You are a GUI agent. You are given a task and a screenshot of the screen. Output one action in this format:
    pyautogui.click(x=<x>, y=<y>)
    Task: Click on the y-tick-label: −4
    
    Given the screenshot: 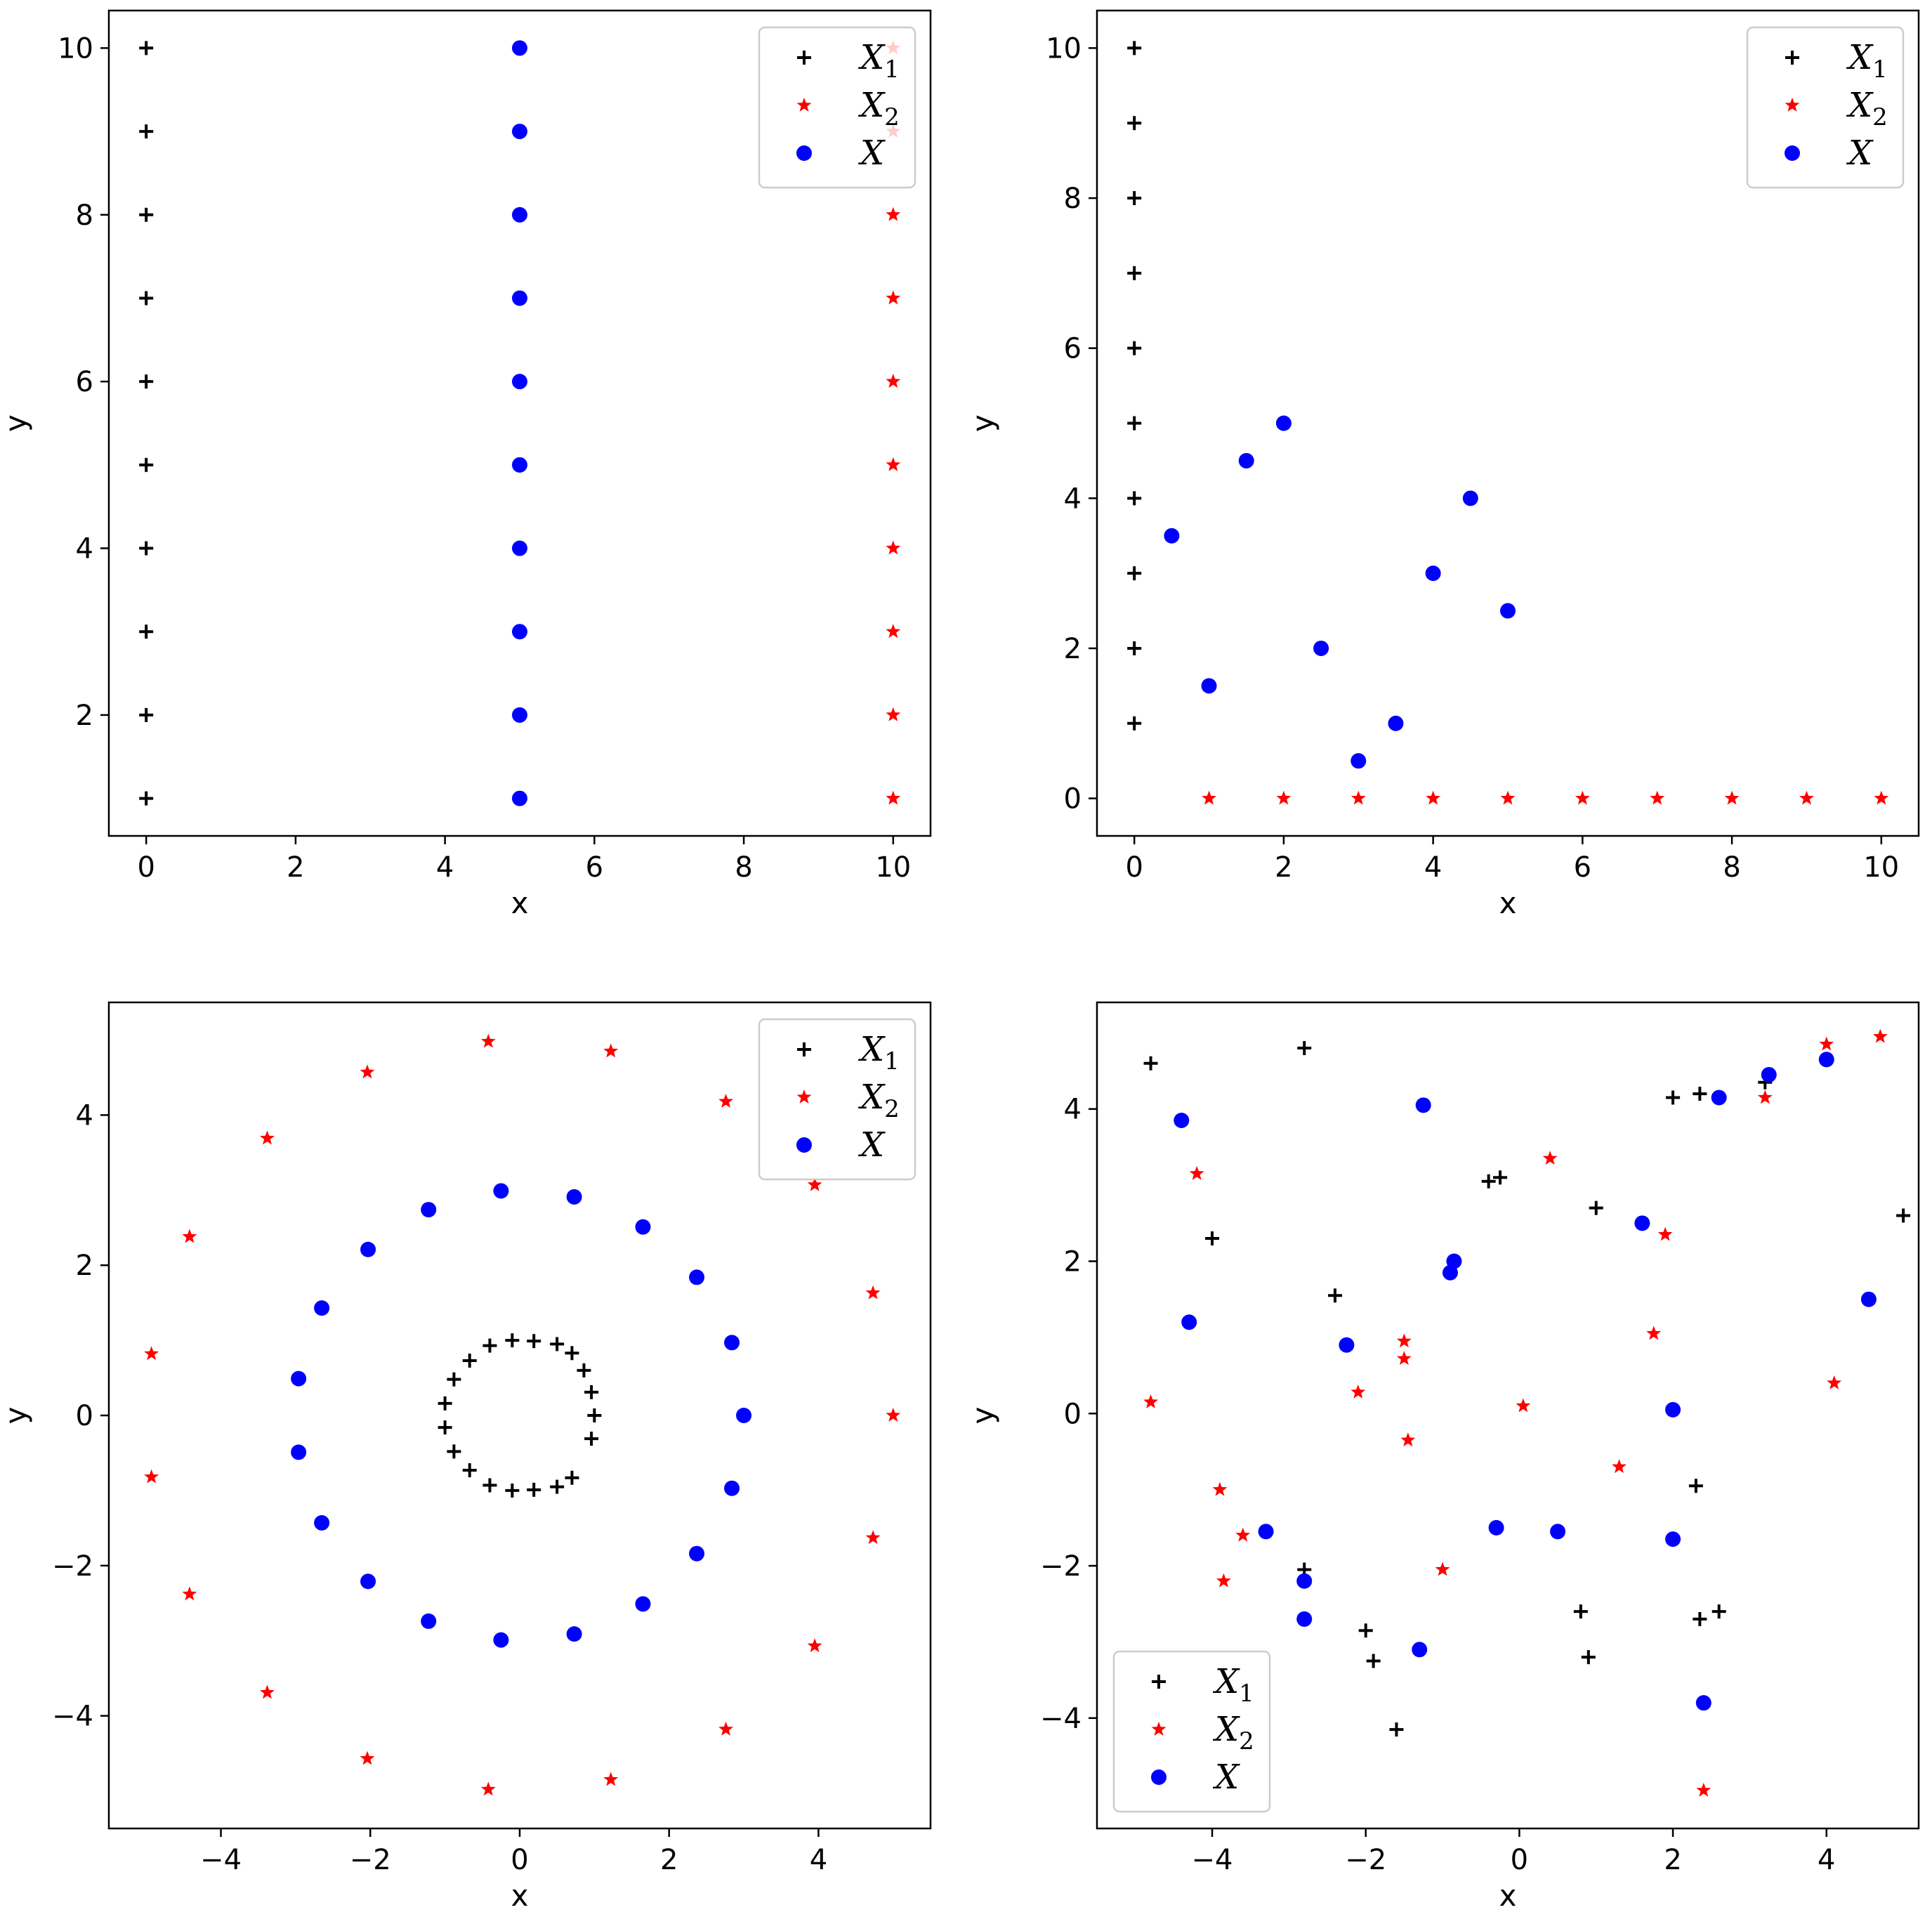 What is the action you would take?
    pyautogui.click(x=72, y=1717)
    